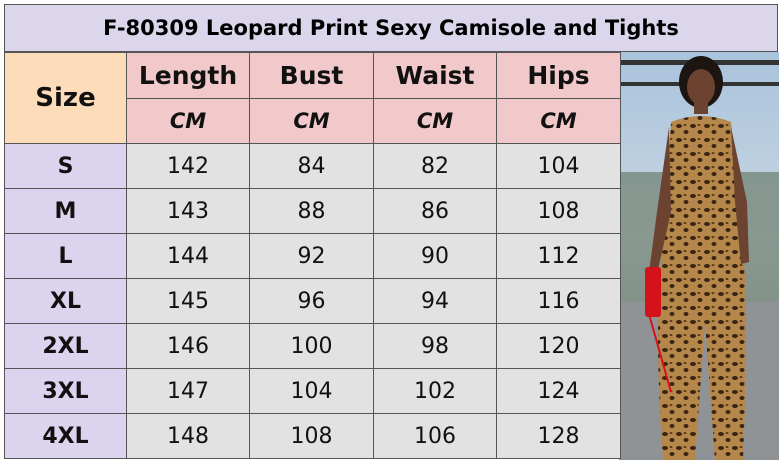  What do you see at coordinates (435, 346) in the screenshot?
I see `measurement: 98` at bounding box center [435, 346].